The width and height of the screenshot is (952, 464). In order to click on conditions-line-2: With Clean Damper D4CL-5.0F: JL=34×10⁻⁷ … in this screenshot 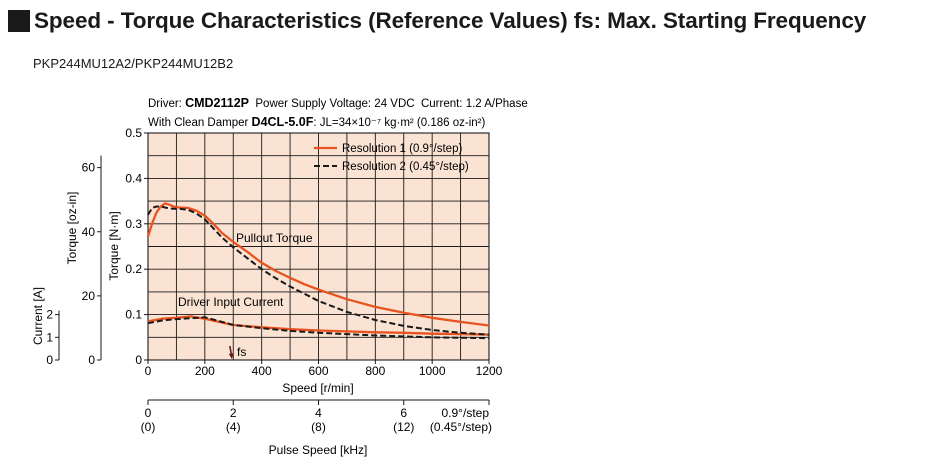, I will do `click(316, 122)`.